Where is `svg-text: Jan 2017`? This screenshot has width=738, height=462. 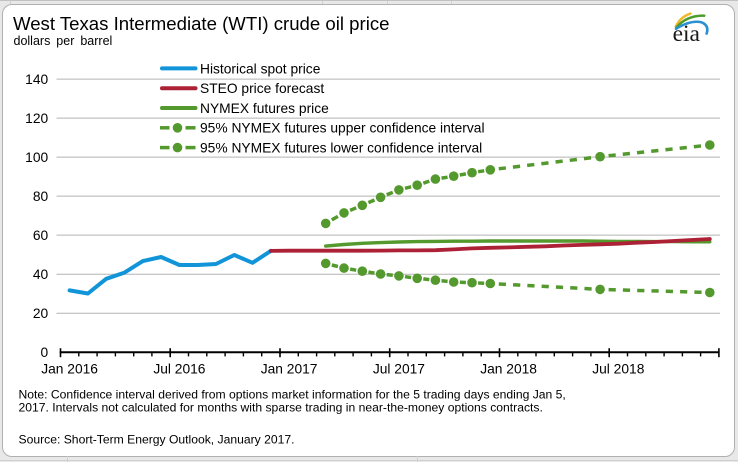 svg-text: Jan 2017 is located at coordinates (289, 368).